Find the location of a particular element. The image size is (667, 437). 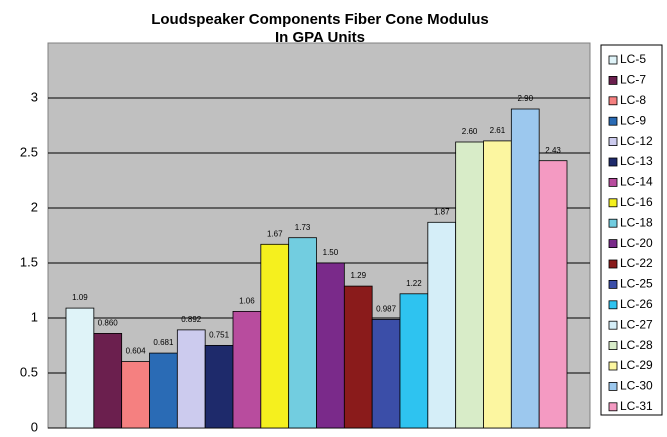

value-label: 1.06 is located at coordinates (247, 301).